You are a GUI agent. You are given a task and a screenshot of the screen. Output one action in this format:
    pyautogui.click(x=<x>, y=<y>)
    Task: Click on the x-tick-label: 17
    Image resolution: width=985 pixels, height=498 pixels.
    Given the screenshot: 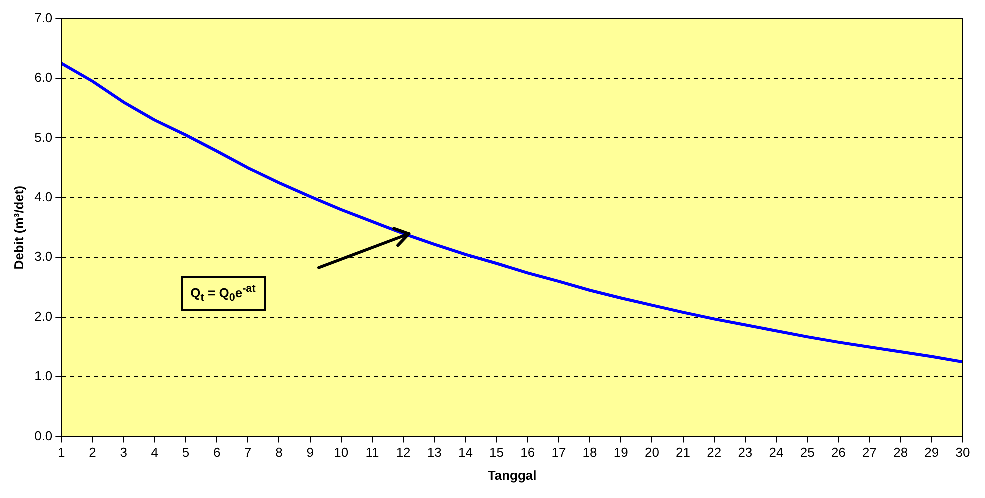 What is the action you would take?
    pyautogui.click(x=559, y=452)
    